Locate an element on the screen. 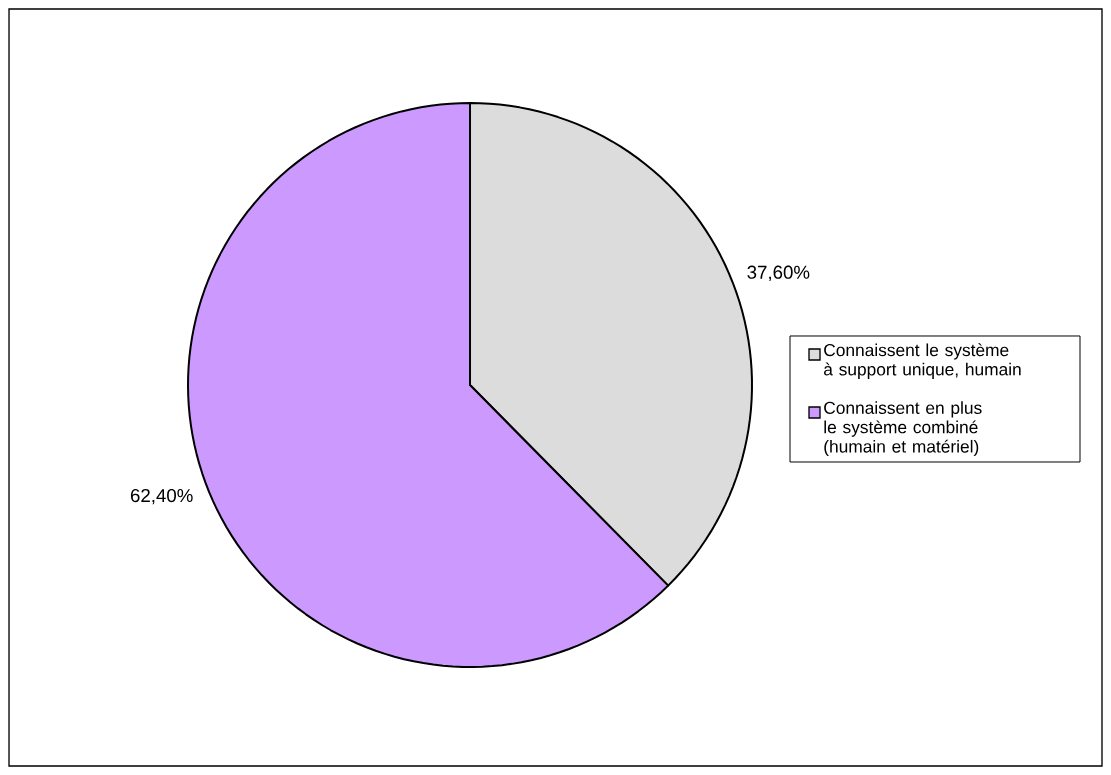 Image resolution: width=1111 pixels, height=775 pixels. data-label: 62,40% is located at coordinates (161, 496).